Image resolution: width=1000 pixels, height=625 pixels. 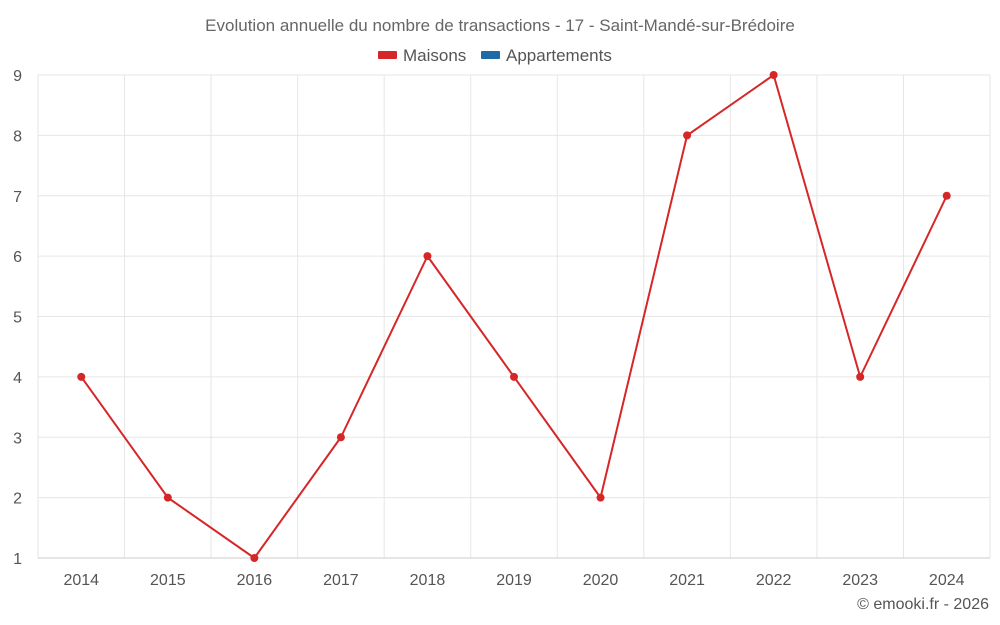 What do you see at coordinates (81, 580) in the screenshot?
I see `x-tick-label: 2014` at bounding box center [81, 580].